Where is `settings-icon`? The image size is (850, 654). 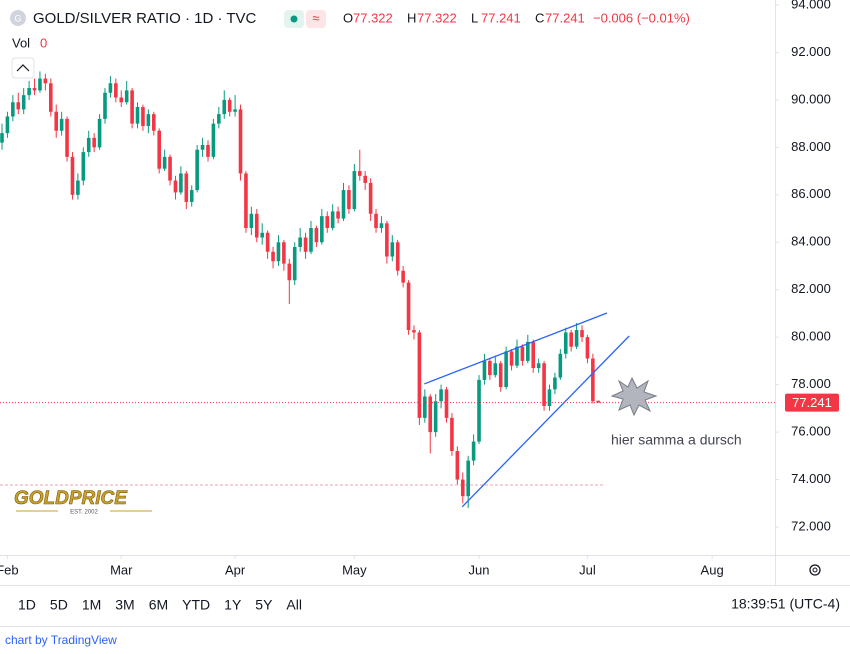
settings-icon is located at coordinates (815, 570).